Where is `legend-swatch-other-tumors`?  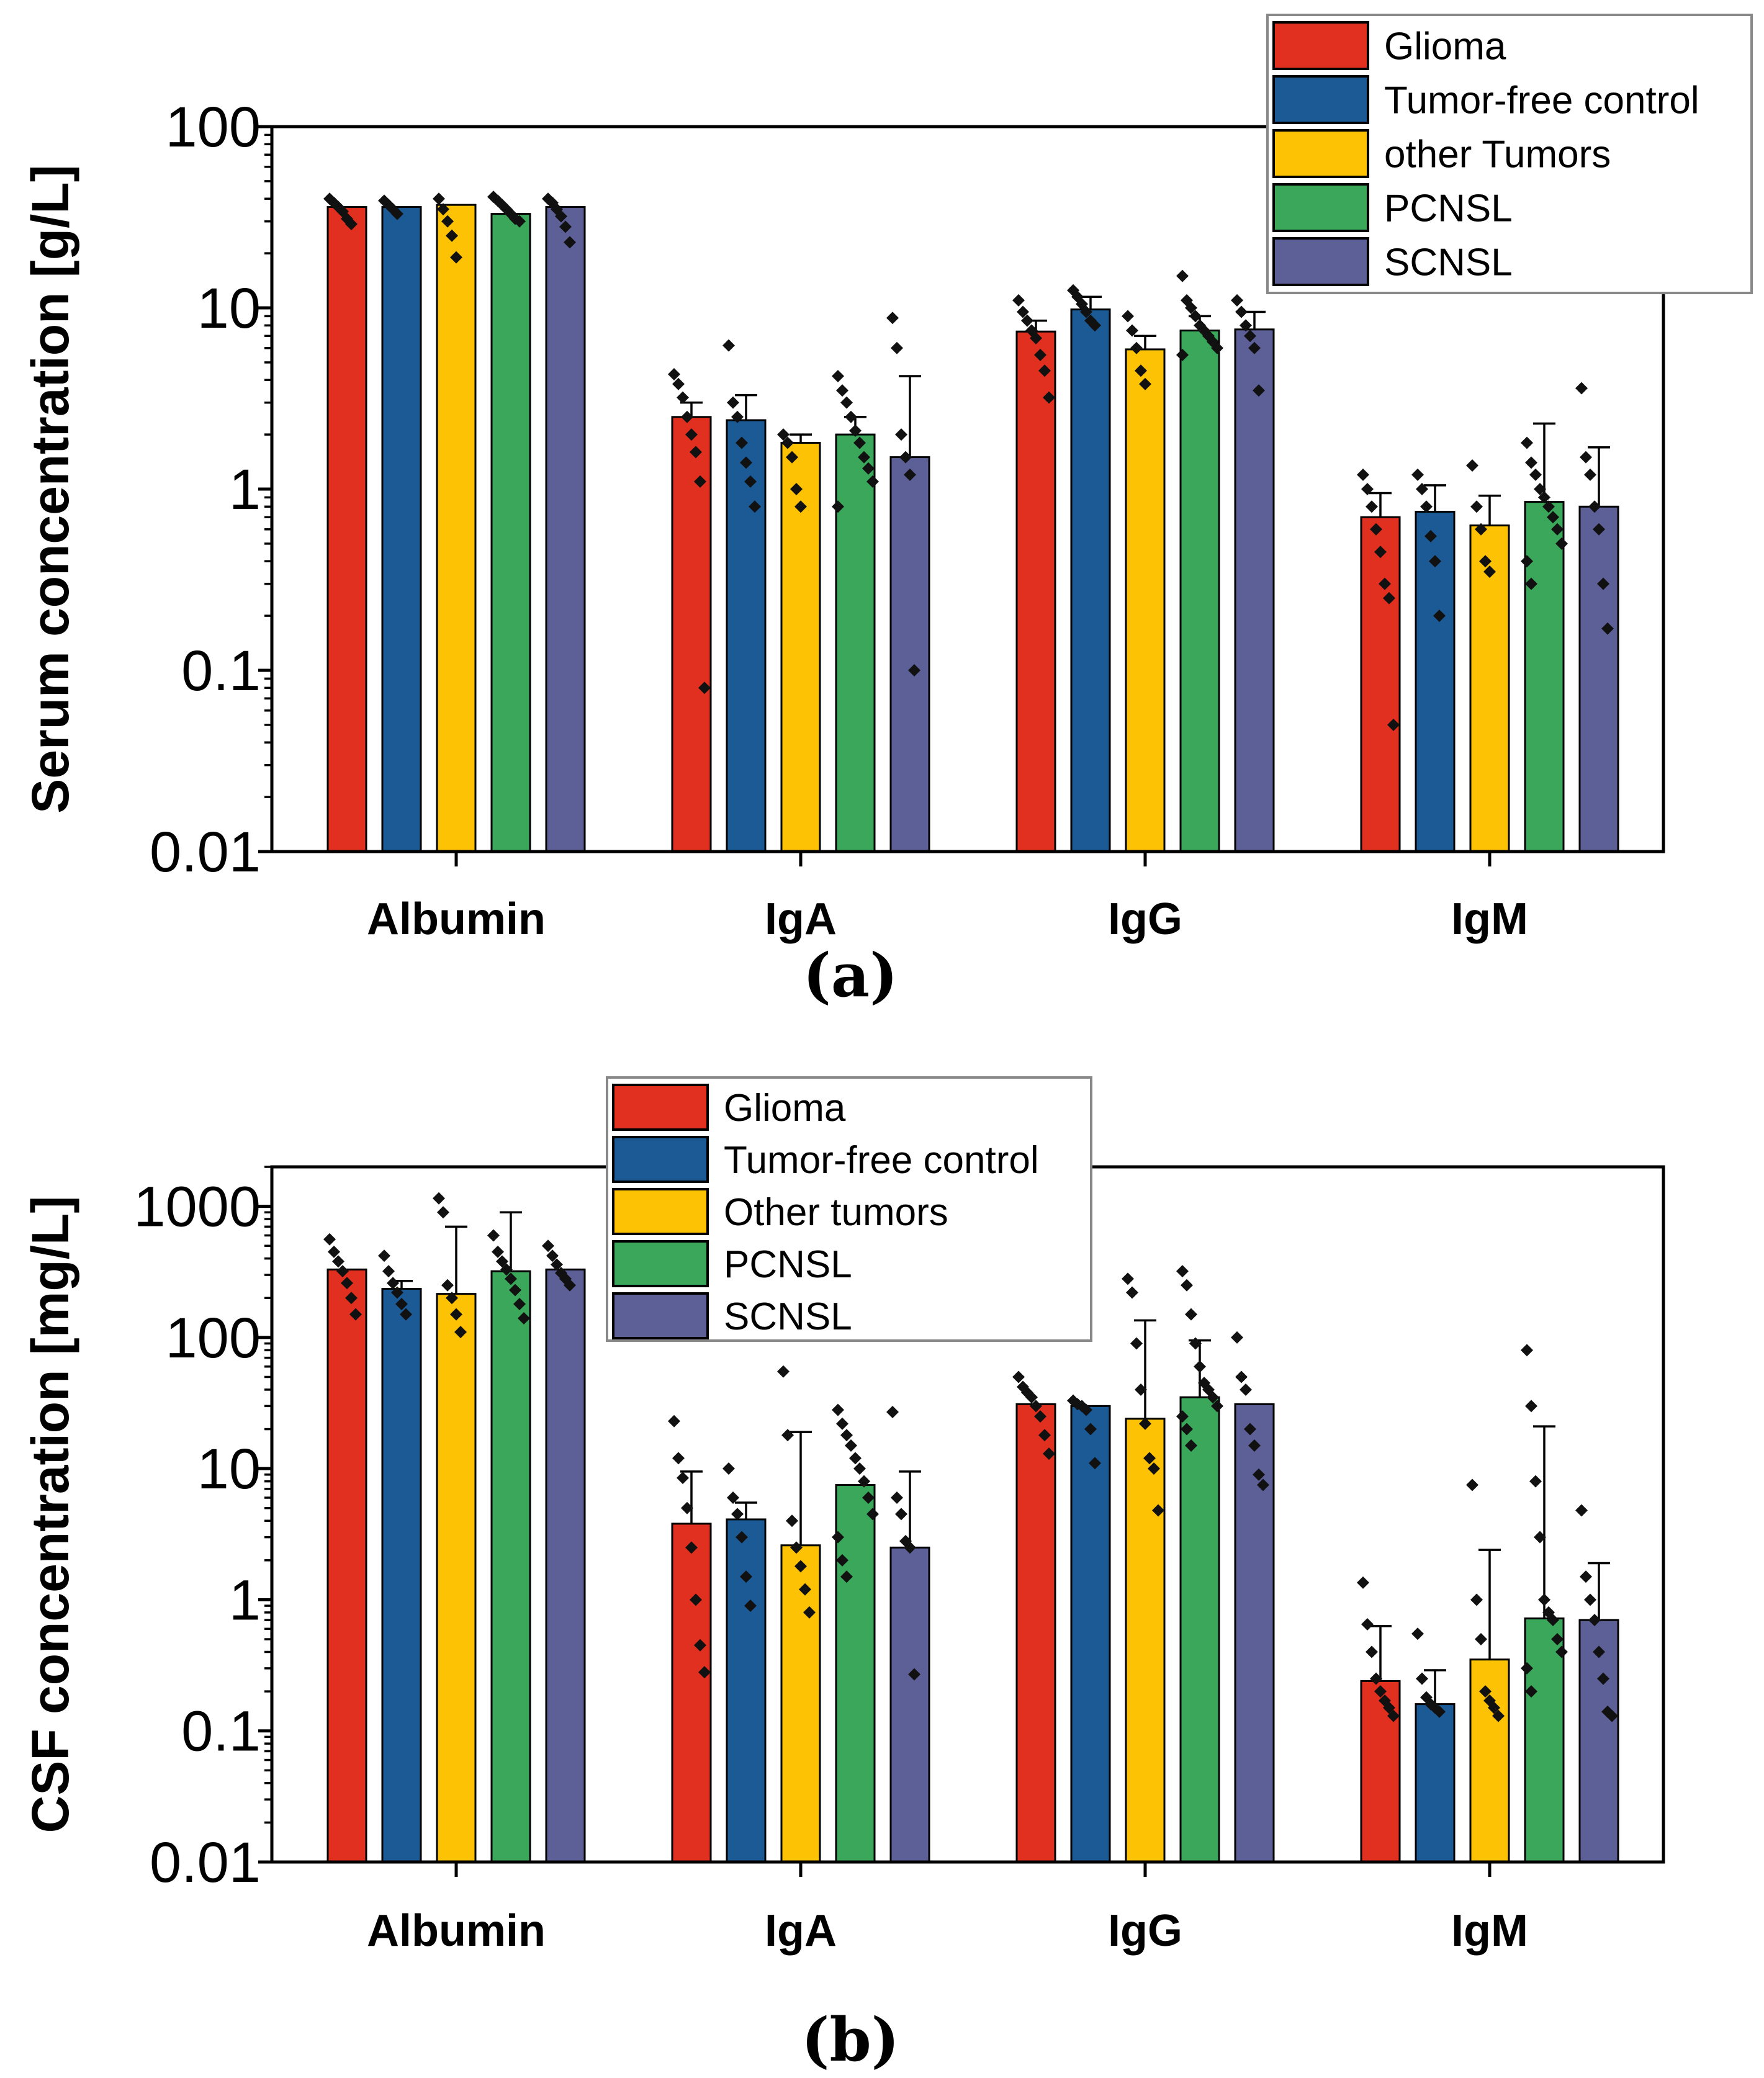 legend-swatch-other-tumors is located at coordinates (660, 1211).